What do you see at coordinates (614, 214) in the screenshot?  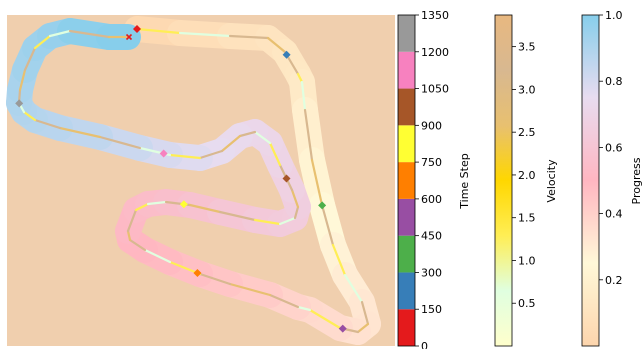 I see `colorbar-tick-label: 0.4` at bounding box center [614, 214].